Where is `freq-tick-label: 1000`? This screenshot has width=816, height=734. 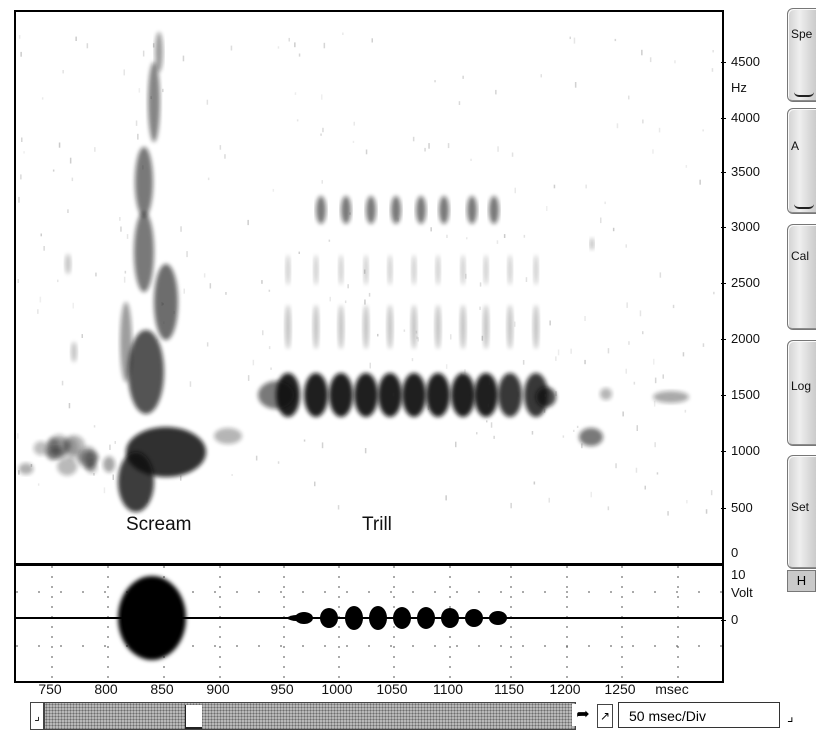
freq-tick-label: 1000 is located at coordinates (745, 450).